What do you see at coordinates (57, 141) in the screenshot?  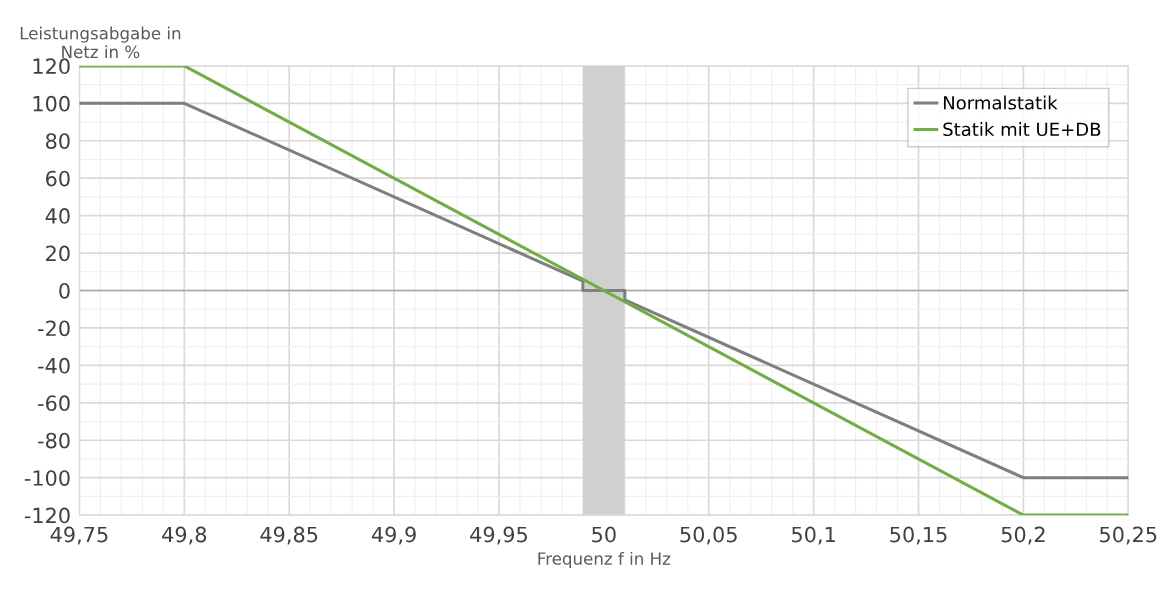 I see `y-tick-label: 80` at bounding box center [57, 141].